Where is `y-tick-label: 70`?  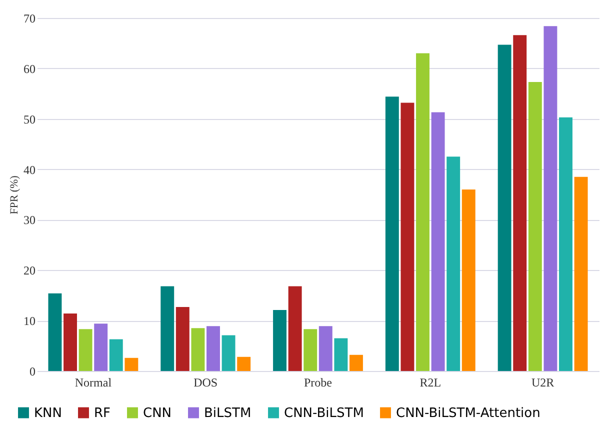
y-tick-label: 70 is located at coordinates (30, 19).